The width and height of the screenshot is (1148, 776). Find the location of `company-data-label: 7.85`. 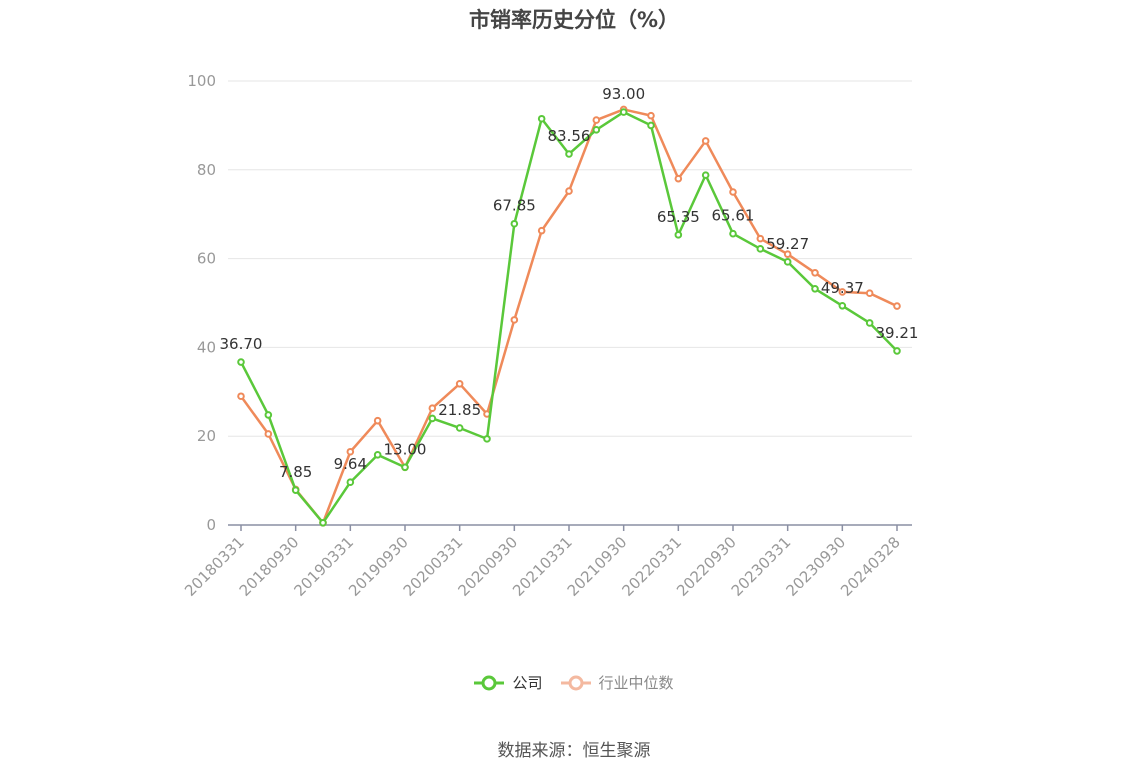

company-data-label: 7.85 is located at coordinates (295, 472).